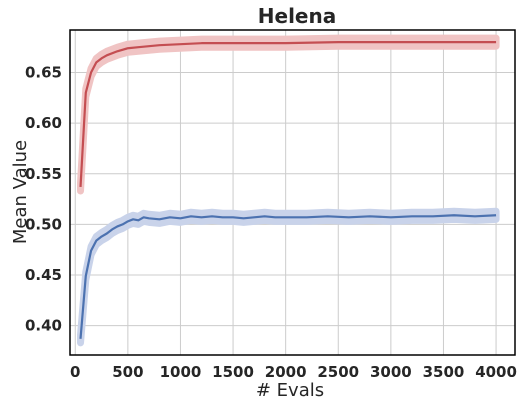 The width and height of the screenshot is (523, 408). Describe the element at coordinates (233, 372) in the screenshot. I see `x-tick-label: 1500` at that location.